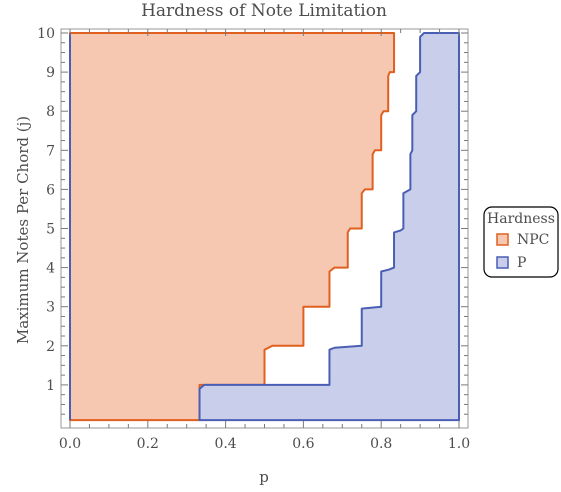 This screenshot has height=492, width=561. Describe the element at coordinates (23, 230) in the screenshot. I see `y-axis-label: Maximum Notes Per Chord (j)` at that location.